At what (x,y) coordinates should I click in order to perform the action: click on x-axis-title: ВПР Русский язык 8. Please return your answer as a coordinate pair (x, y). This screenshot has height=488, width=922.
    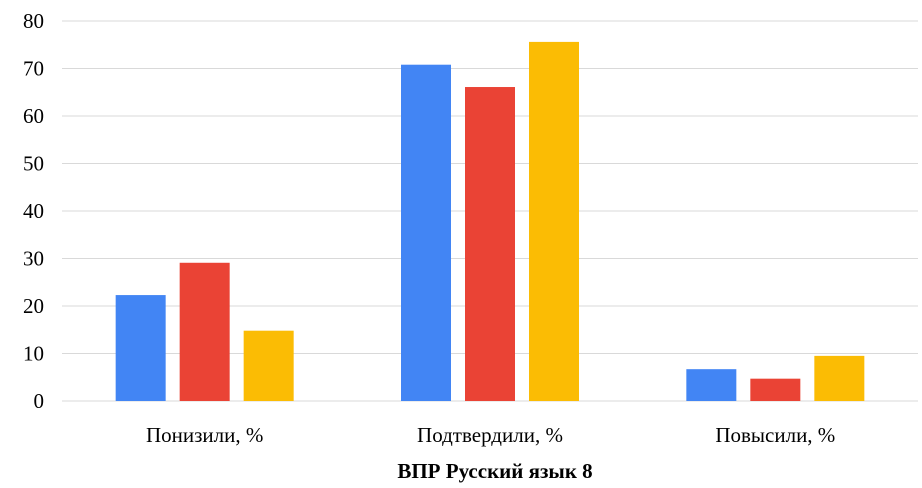
    Looking at the image, I should click on (494, 471).